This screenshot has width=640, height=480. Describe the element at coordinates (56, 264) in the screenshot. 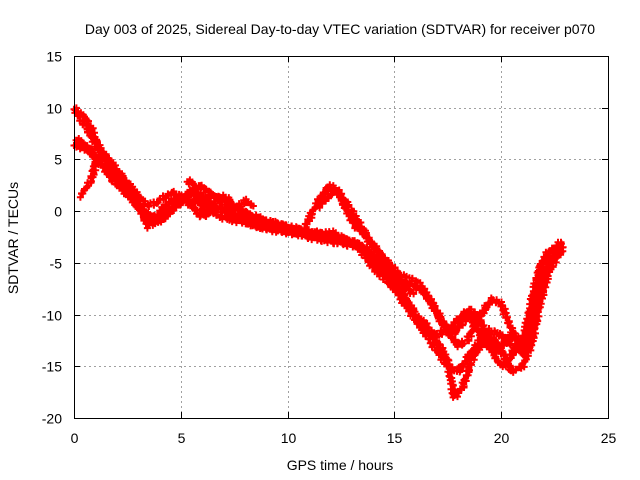

I see `y-tick-label: -5` at that location.